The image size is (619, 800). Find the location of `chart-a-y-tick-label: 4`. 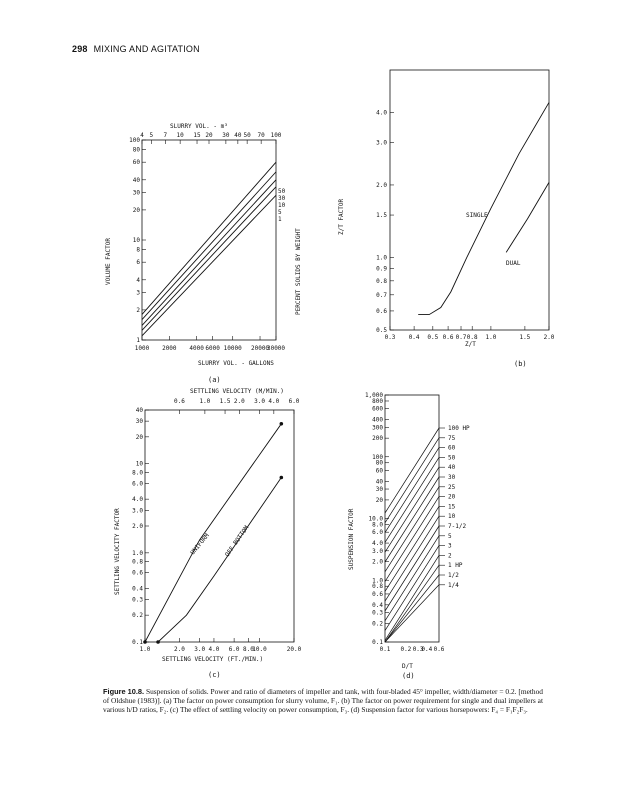

chart-a-y-tick-label: 4 is located at coordinates (138, 280).